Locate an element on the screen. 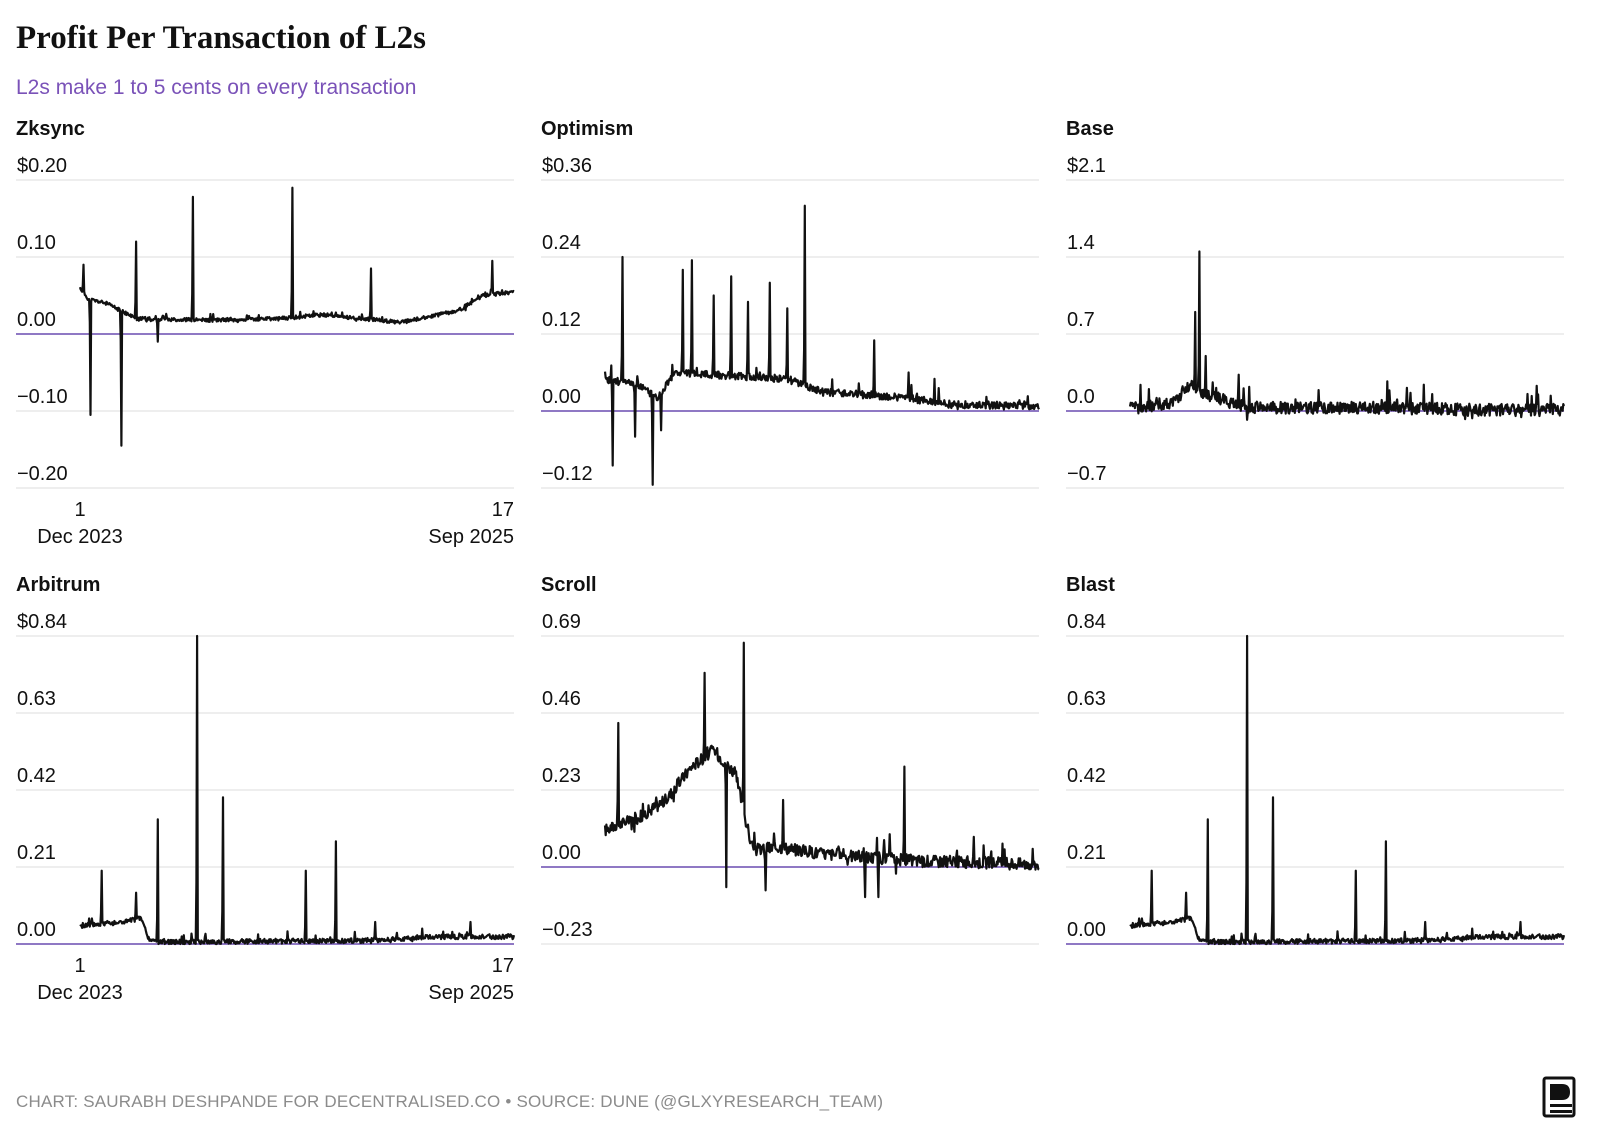  y-tick-label: −0.20 is located at coordinates (42, 474).